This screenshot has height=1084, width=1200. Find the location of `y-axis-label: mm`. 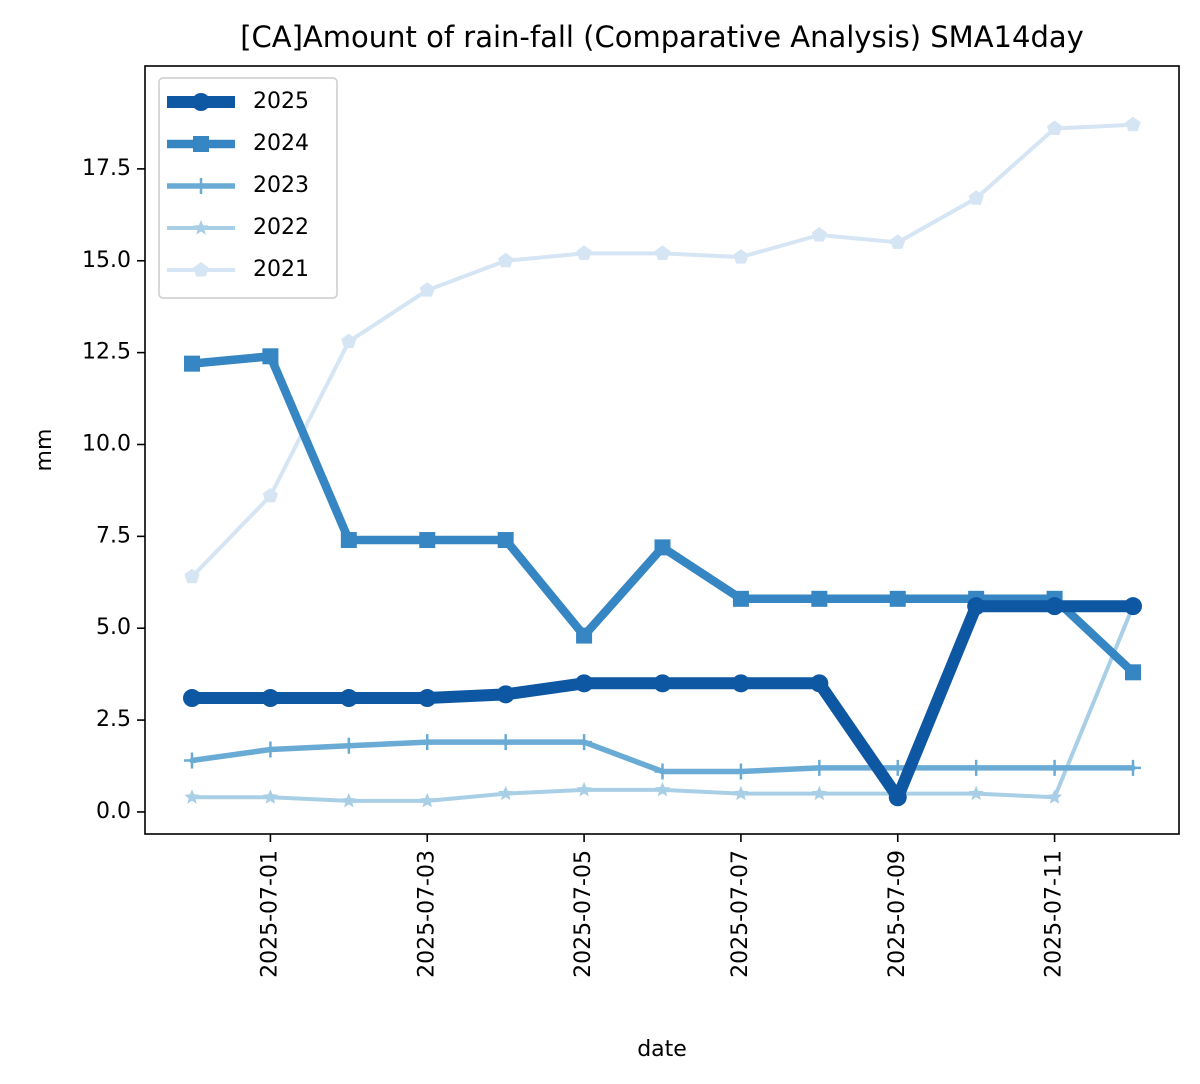

y-axis-label: mm is located at coordinates (44, 450).